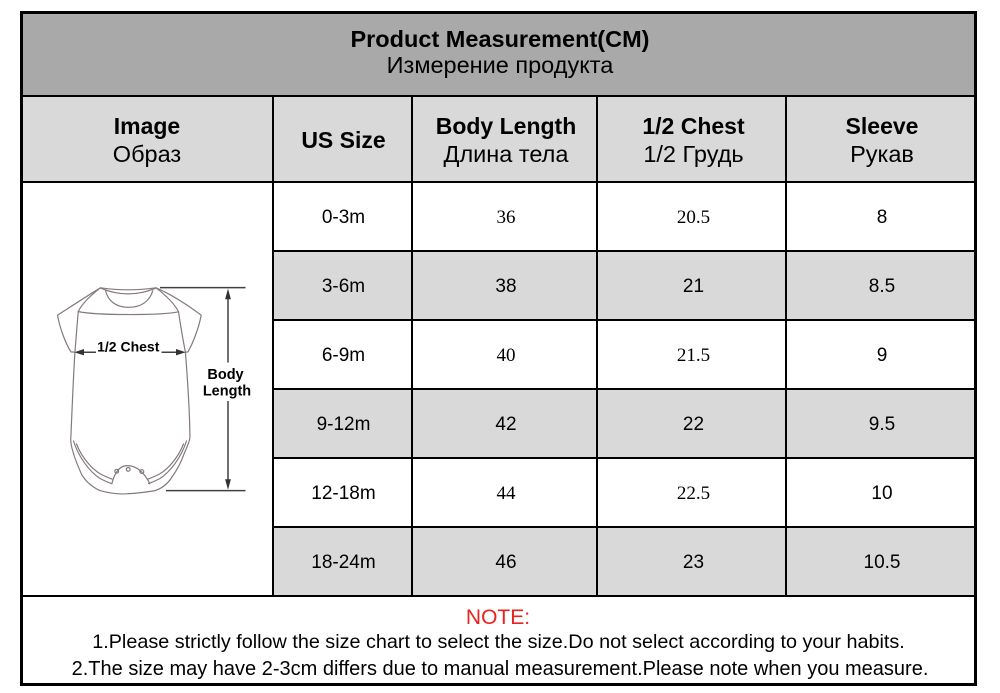 Image resolution: width=1000 pixels, height=693 pixels. Describe the element at coordinates (225, 375) in the screenshot. I see `svg-text: Body` at that location.